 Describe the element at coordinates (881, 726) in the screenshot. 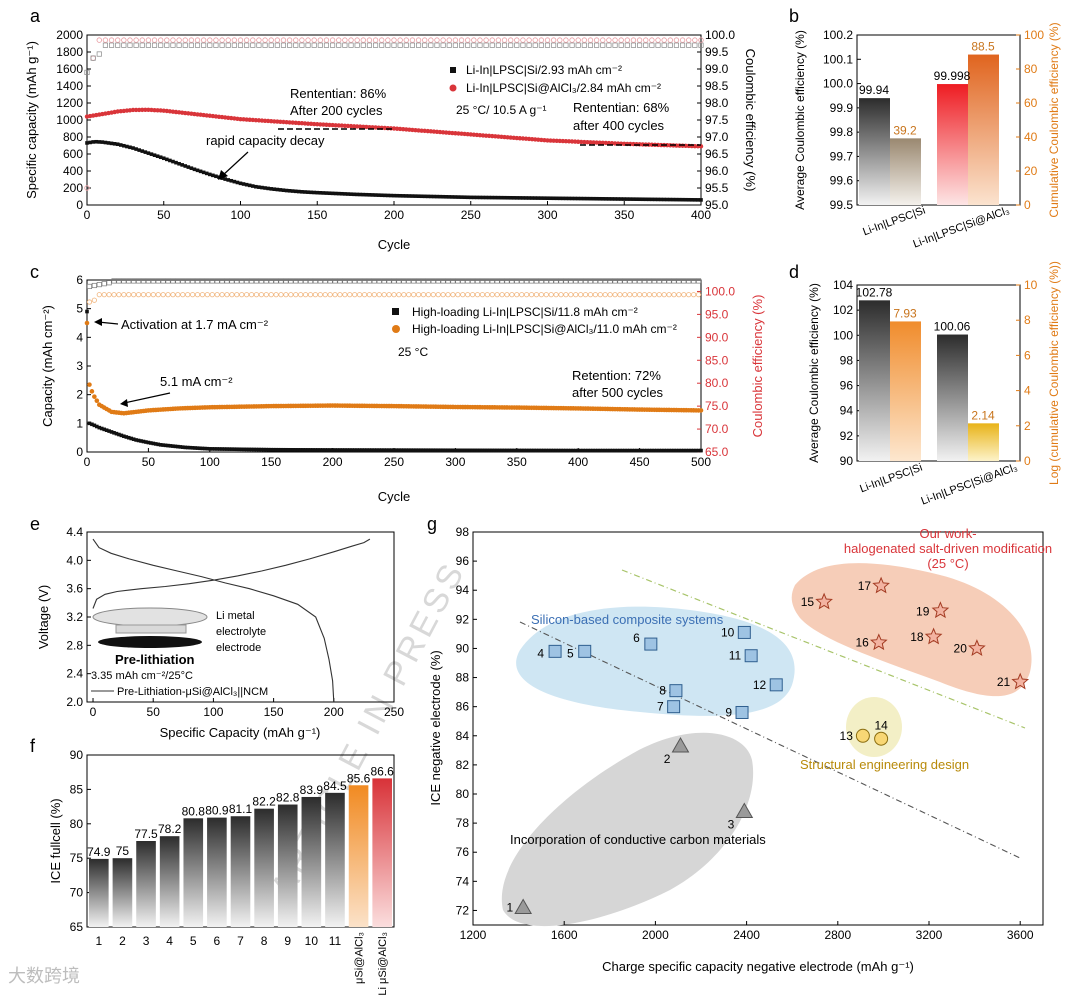

I see `panel-g-point-label-14: 14` at that location.